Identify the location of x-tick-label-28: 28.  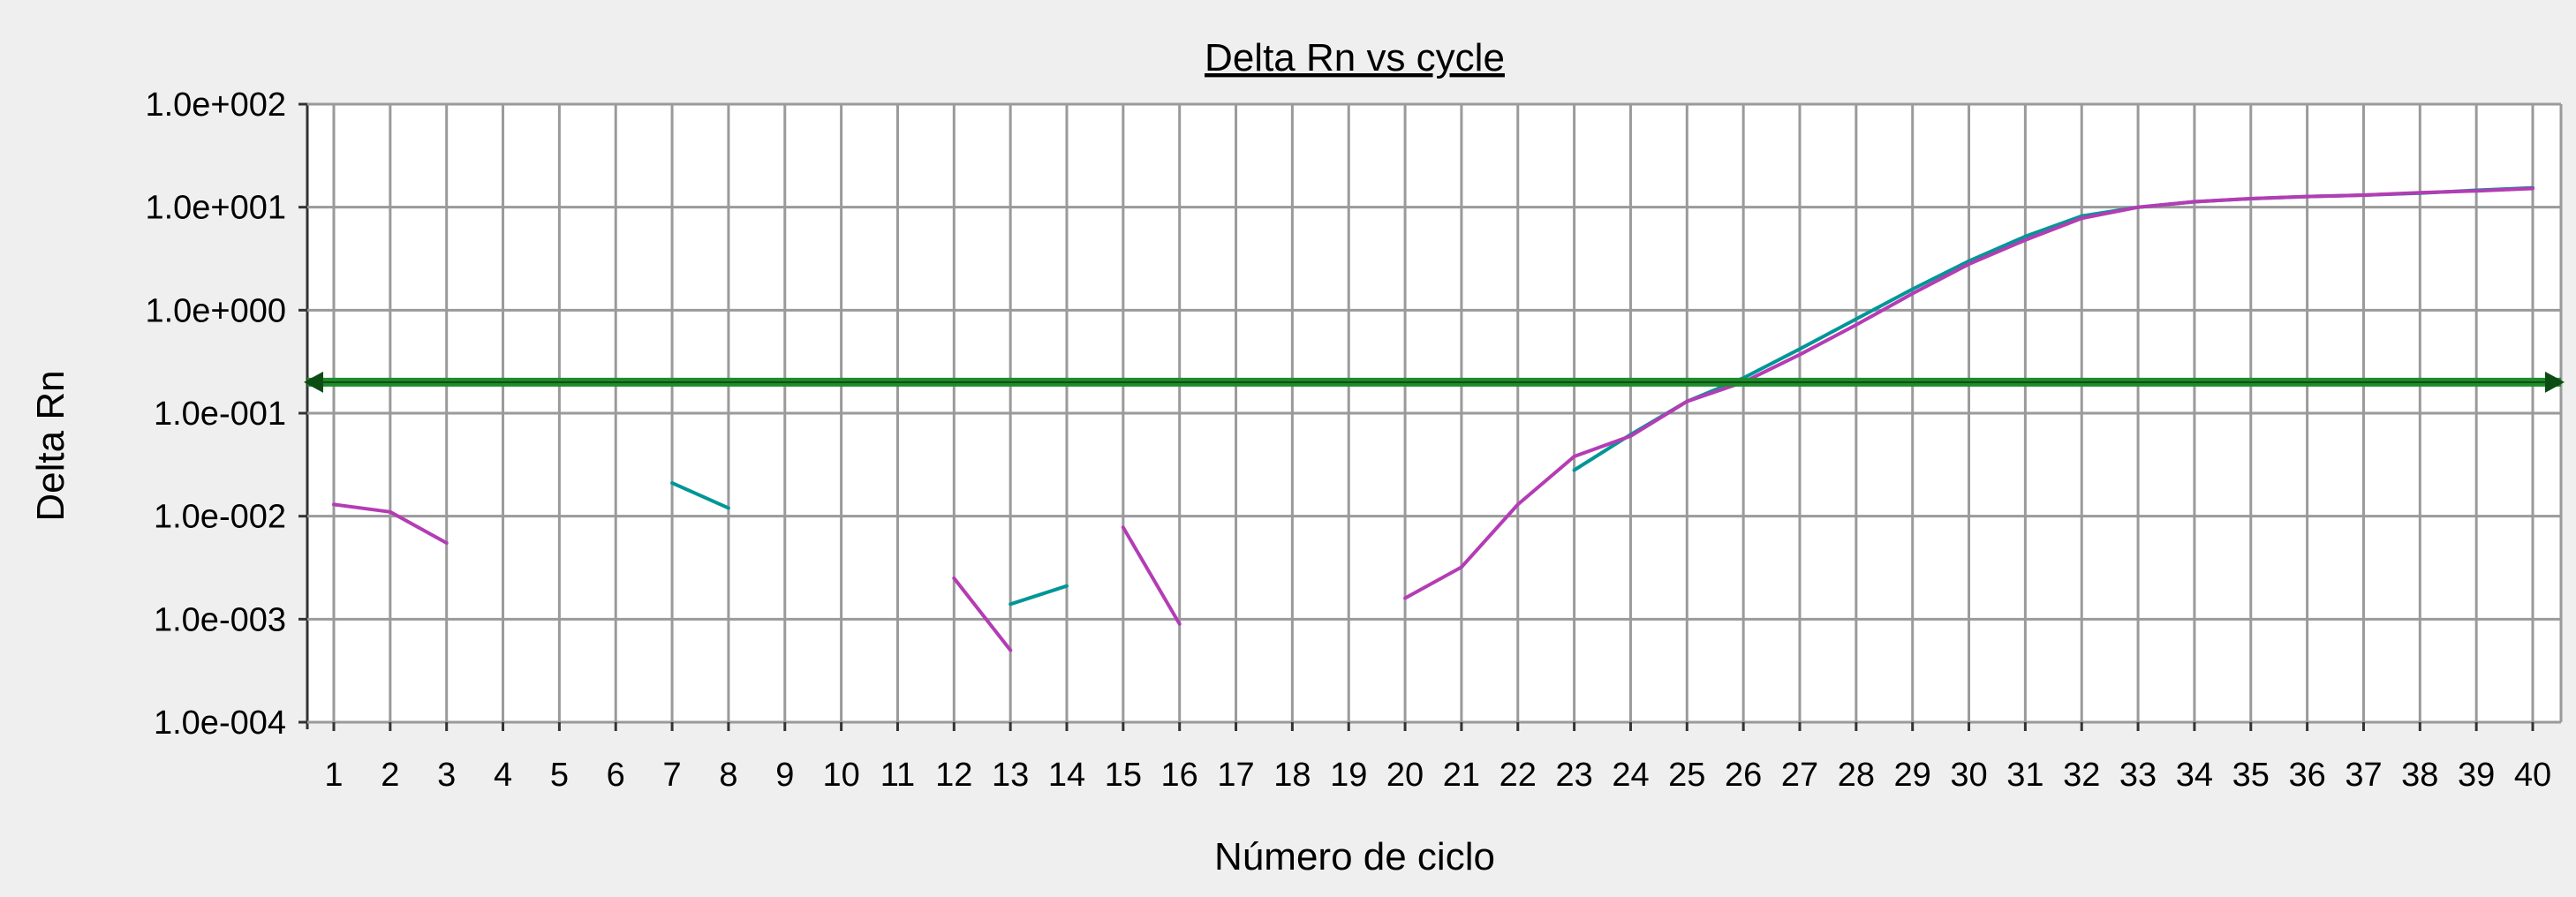
(1856, 775).